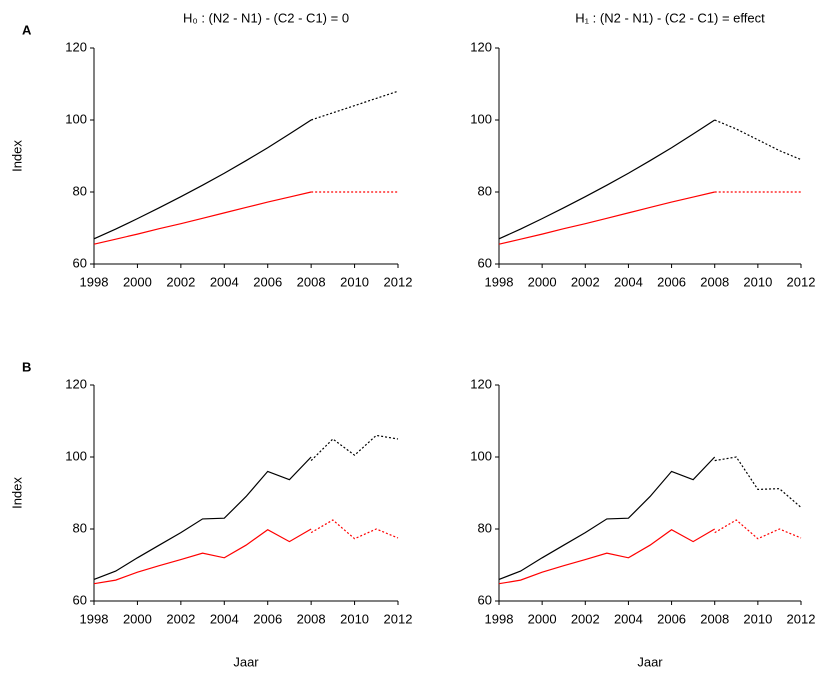 The height and width of the screenshot is (673, 819). Describe the element at coordinates (266, 17) in the screenshot. I see `panel-title: H₀ : (N2 - N1) - (C2 - C1) = 0` at that location.